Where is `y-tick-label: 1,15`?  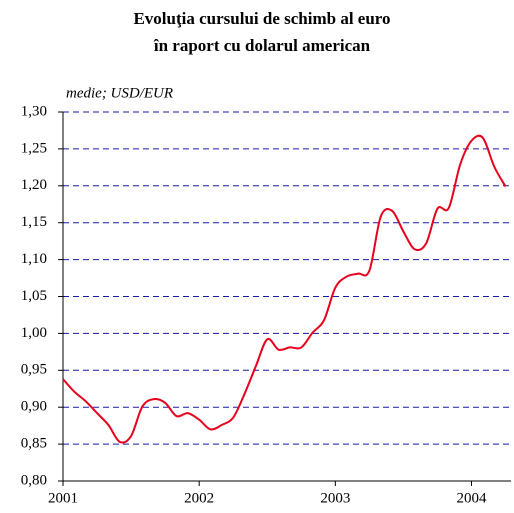 y-tick-label: 1,15 is located at coordinates (34, 222).